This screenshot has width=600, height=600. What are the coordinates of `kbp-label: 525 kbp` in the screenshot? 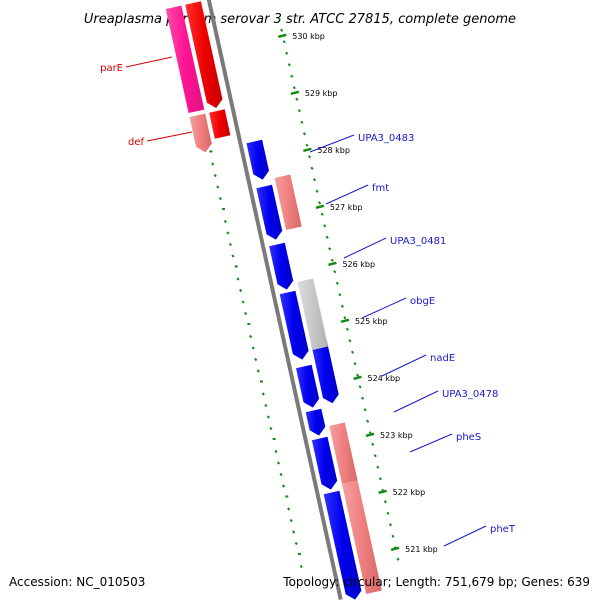 It's located at (371, 321).